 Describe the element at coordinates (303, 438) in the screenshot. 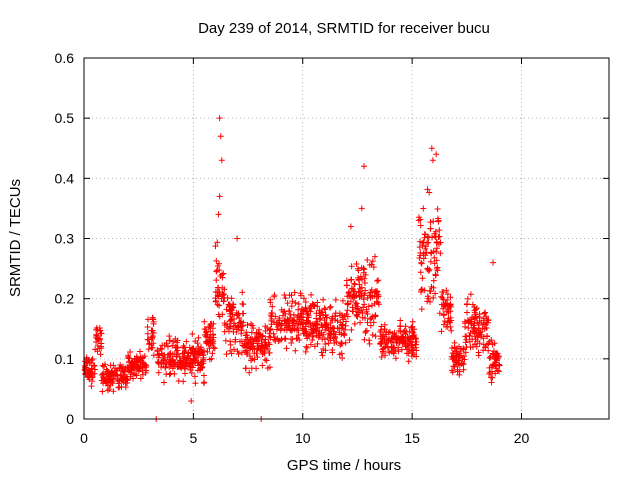

I see `x-tick-label: 10` at that location.